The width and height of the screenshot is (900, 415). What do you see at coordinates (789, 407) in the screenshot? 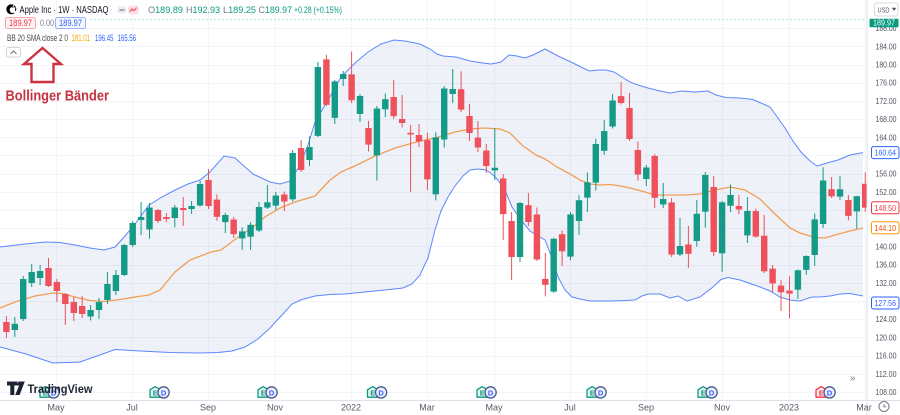
I see `svg-text: 2023` at bounding box center [789, 407].